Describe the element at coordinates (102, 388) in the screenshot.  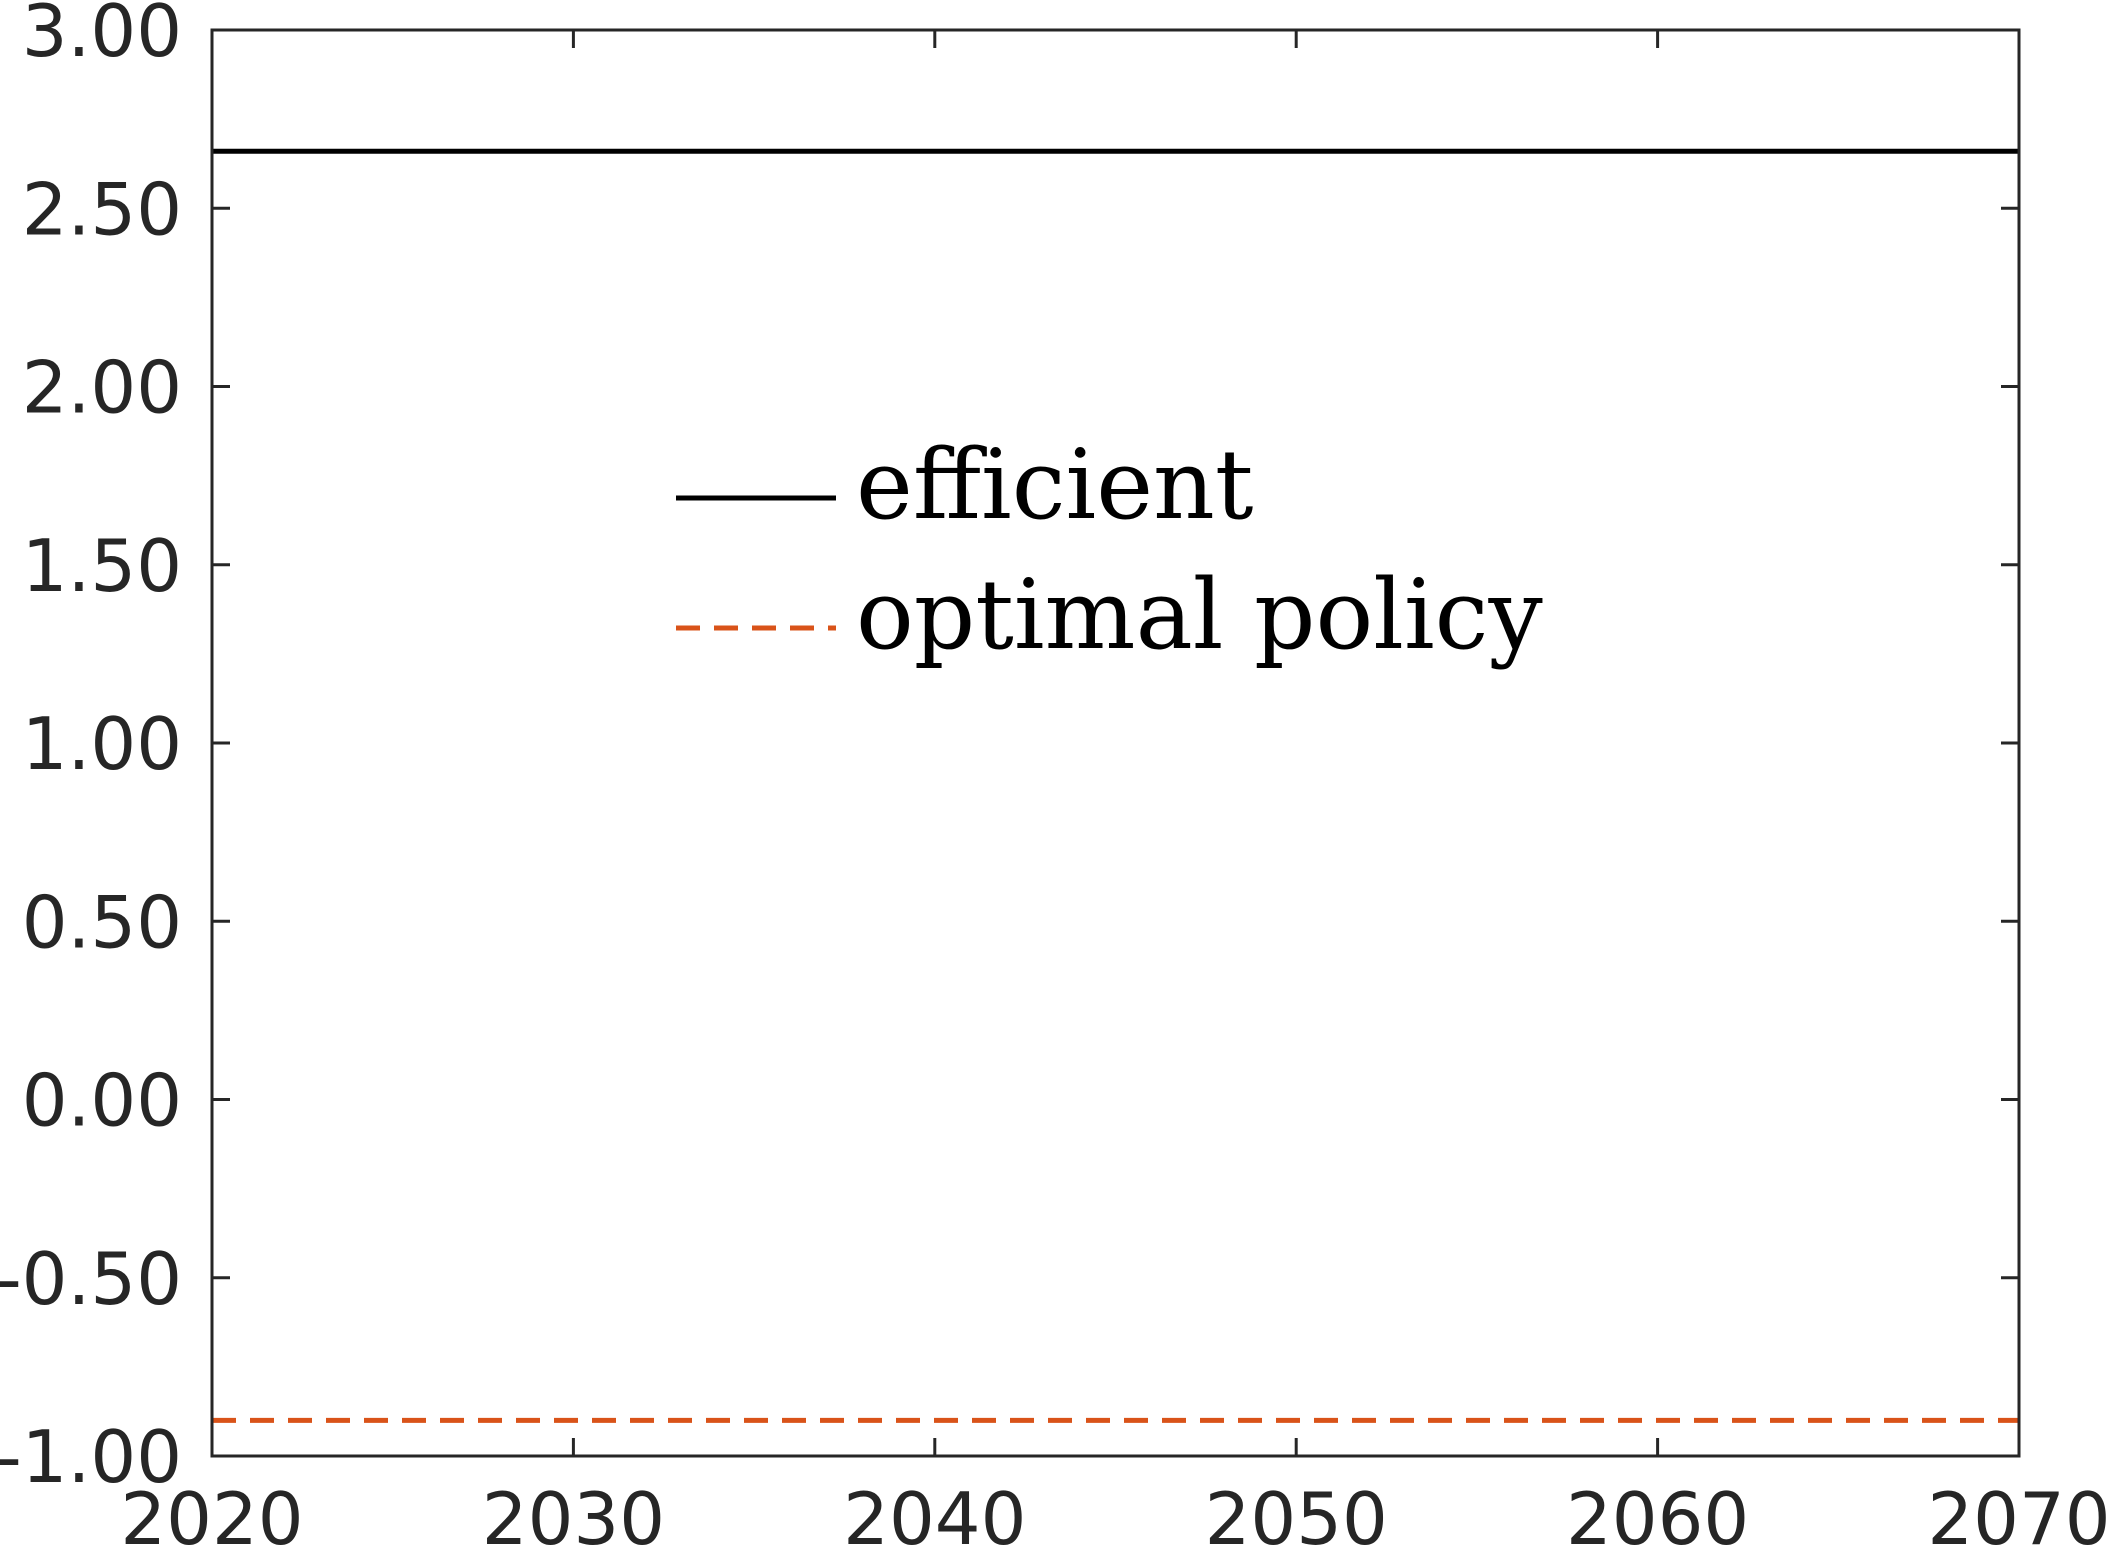
I see `y-tick-label: 2.00` at that location.